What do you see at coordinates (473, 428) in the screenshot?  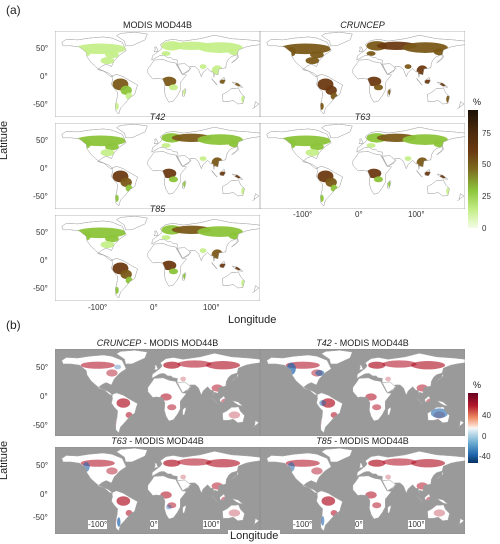 I see `colorbar-b` at bounding box center [473, 428].